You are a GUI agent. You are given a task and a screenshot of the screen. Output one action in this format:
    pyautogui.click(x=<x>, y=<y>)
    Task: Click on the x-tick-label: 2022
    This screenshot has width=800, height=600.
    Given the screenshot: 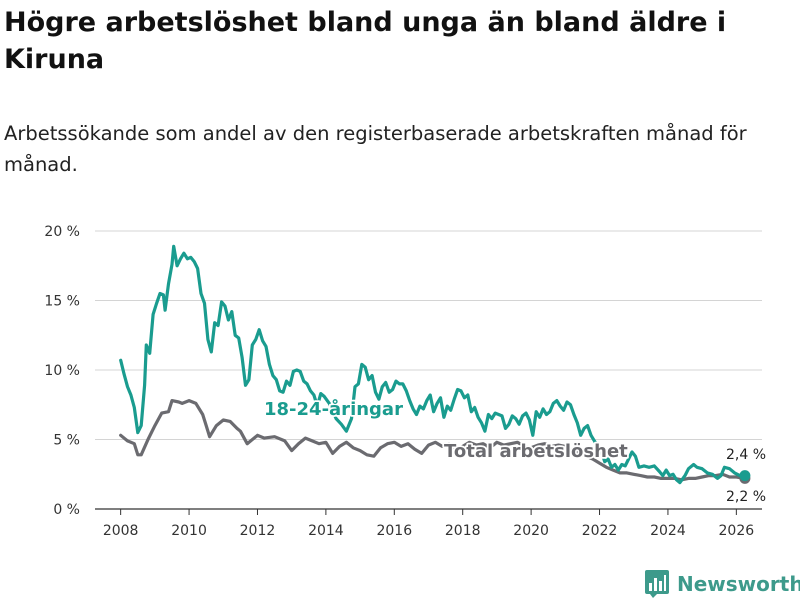 What is the action you would take?
    pyautogui.click(x=600, y=531)
    